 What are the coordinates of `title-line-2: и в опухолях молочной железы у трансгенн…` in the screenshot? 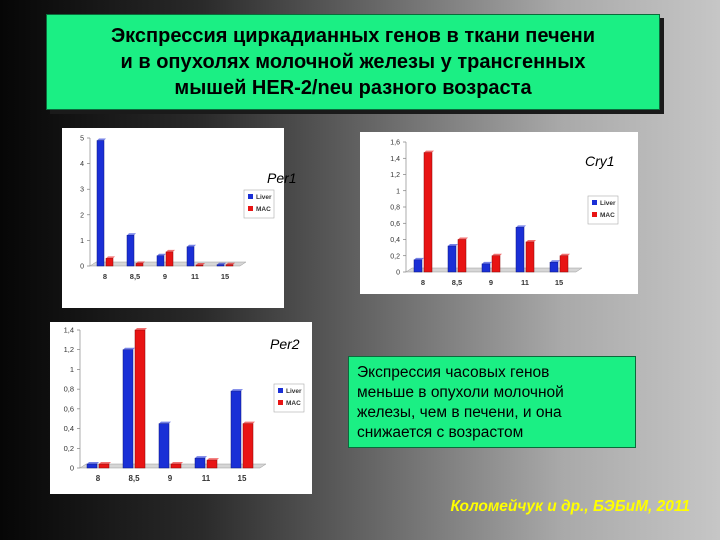 It's located at (353, 62).